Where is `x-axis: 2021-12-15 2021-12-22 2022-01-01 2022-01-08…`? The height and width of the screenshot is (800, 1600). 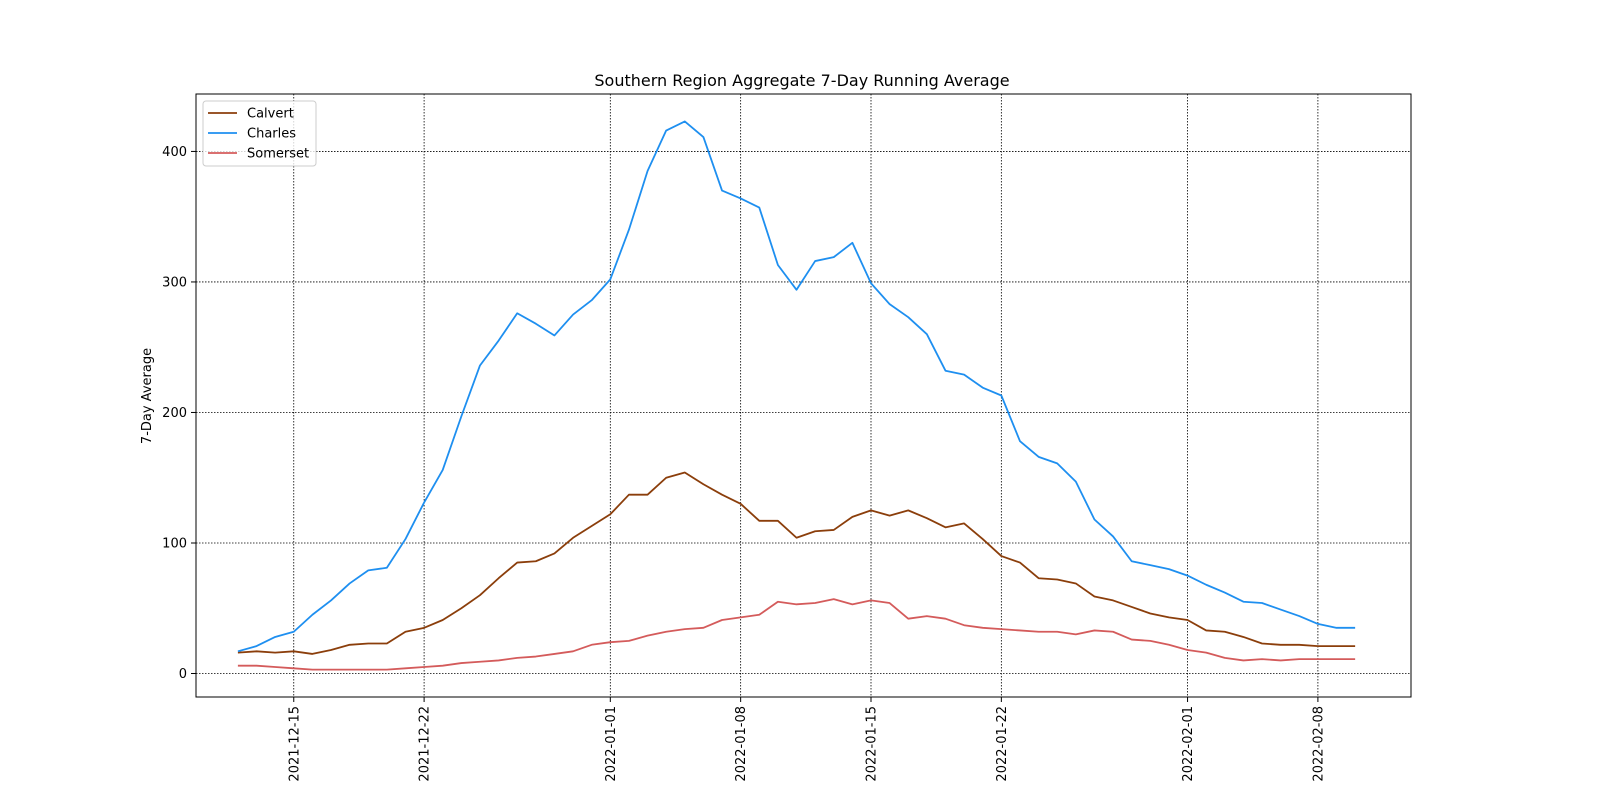
x-axis: 2021-12-15 2021-12-22 2022-01-01 2022-01-08… is located at coordinates (806, 739).